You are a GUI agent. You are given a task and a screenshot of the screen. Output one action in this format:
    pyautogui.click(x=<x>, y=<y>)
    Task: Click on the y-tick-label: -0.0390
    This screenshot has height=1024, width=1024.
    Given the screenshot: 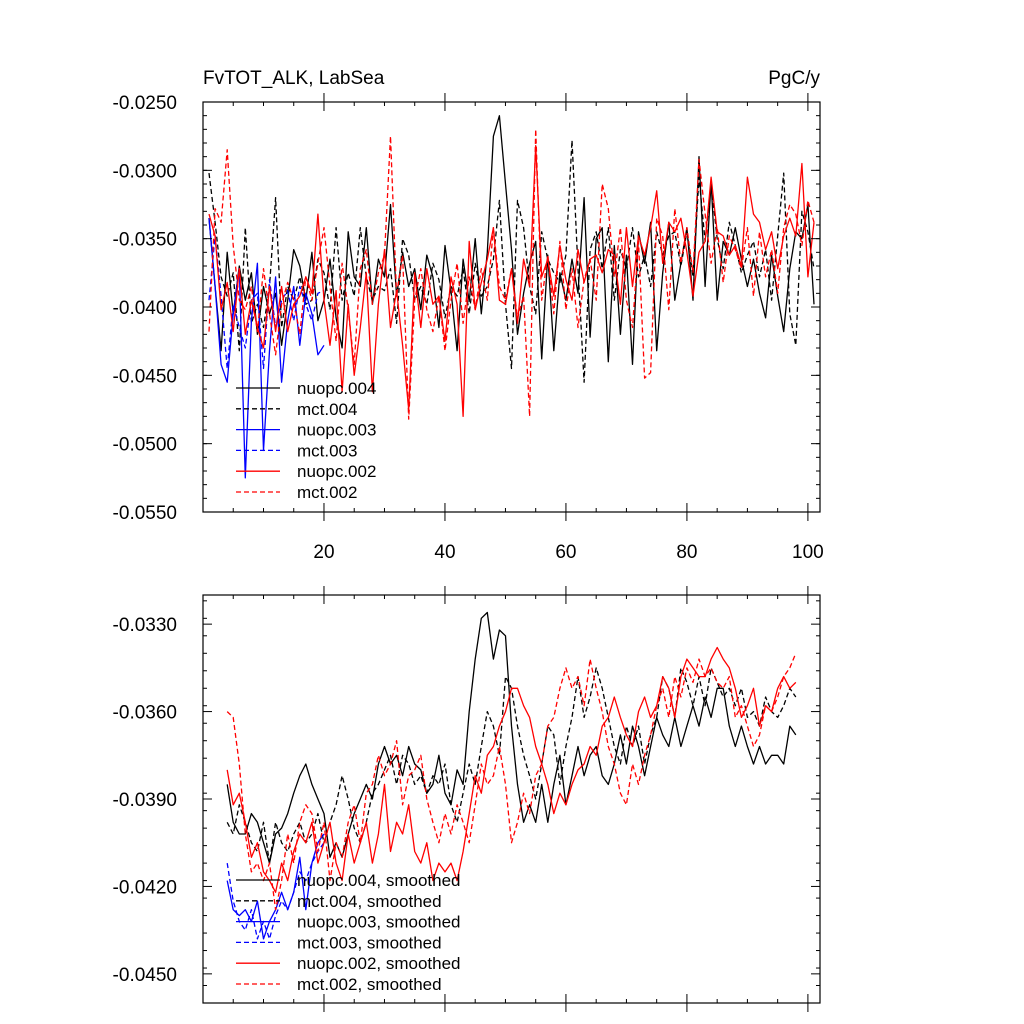 What is the action you would take?
    pyautogui.click(x=145, y=800)
    